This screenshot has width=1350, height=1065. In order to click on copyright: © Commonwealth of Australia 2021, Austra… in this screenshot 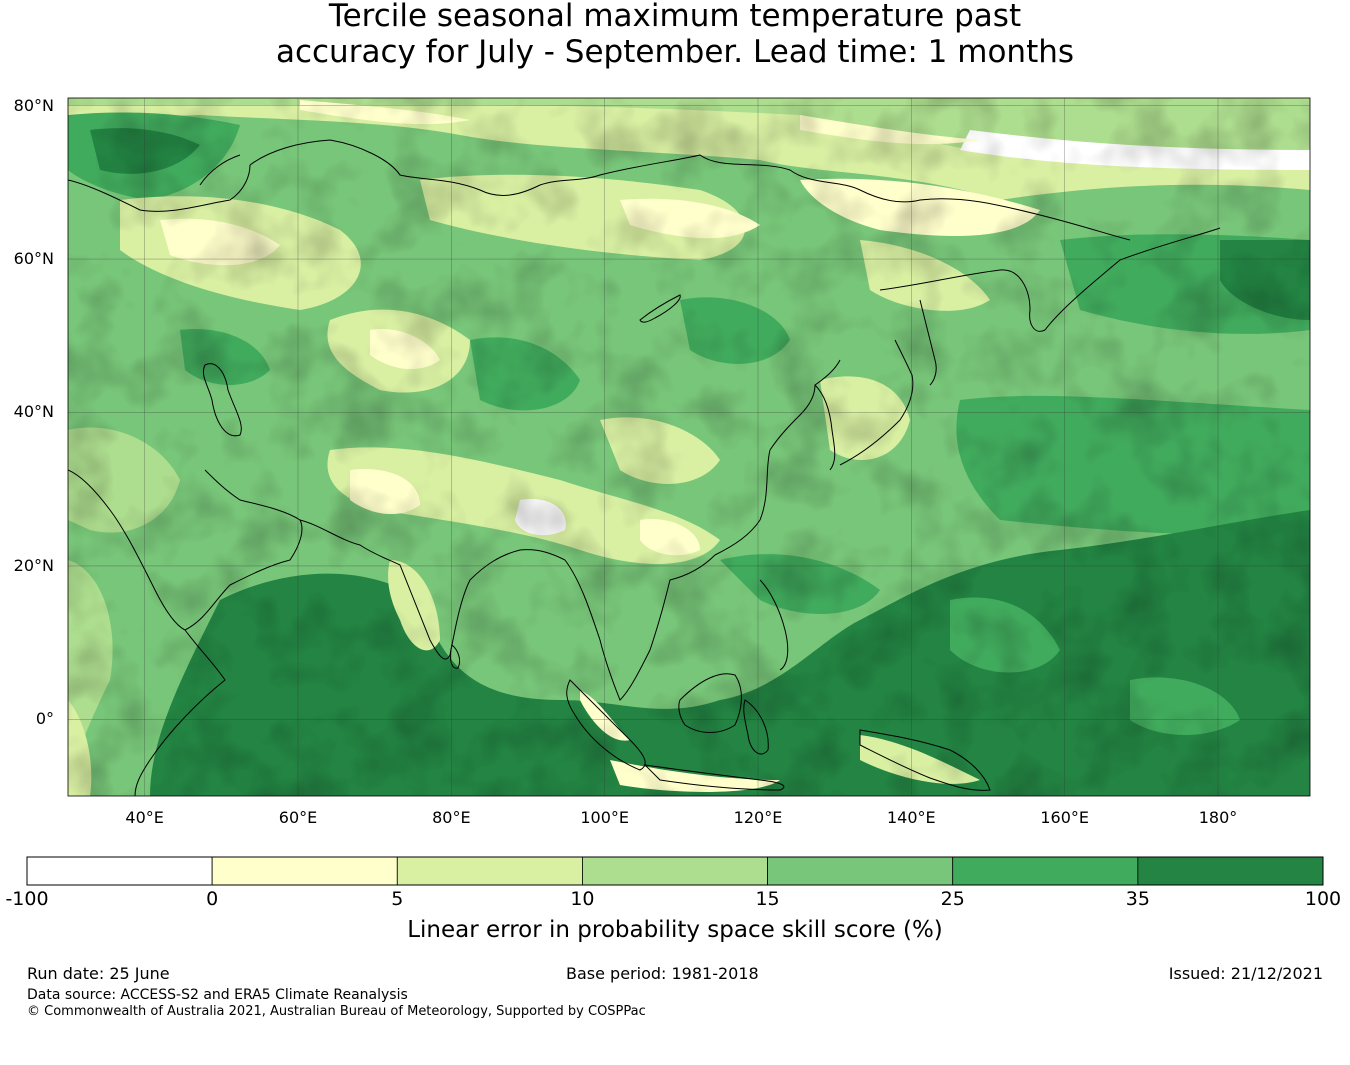, I will do `click(336, 1011)`.